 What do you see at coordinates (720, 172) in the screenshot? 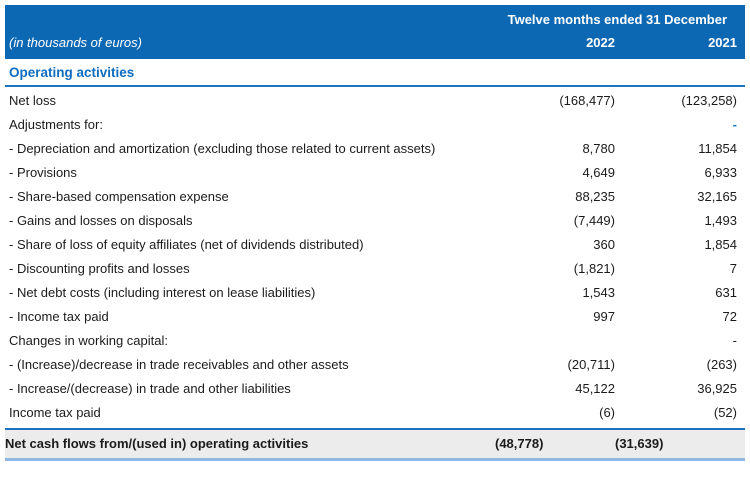
I see `value-2021: 6,933` at bounding box center [720, 172].